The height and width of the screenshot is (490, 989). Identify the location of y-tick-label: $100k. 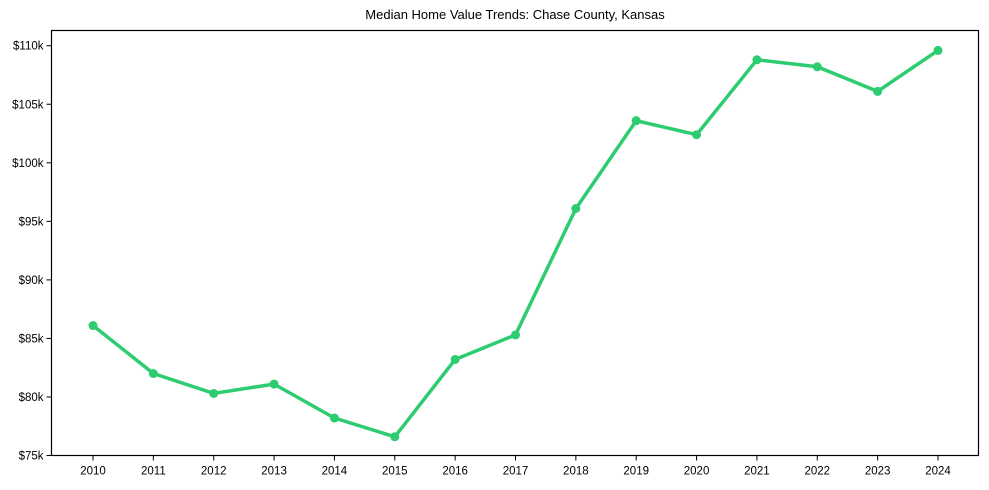
(28, 164).